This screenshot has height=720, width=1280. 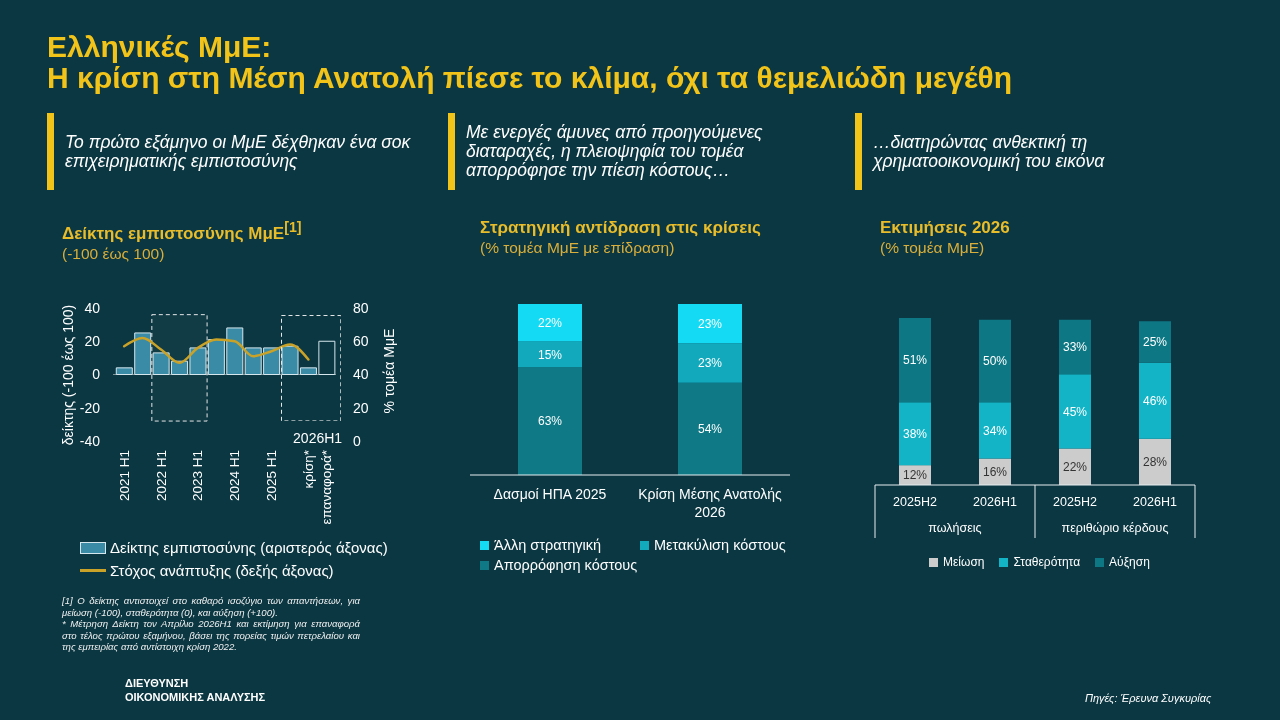 What do you see at coordinates (550, 493) in the screenshot?
I see `x-tick-label: Δασμοί ΗΠΑ 2025` at bounding box center [550, 493].